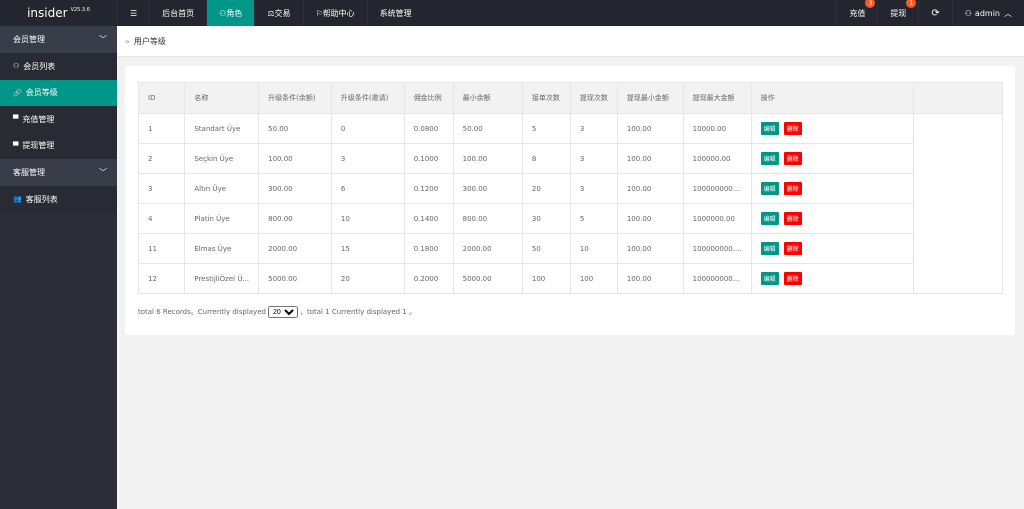 The width and height of the screenshot is (1024, 509). I want to click on column-header: 升级条件(邀请), so click(367, 98).